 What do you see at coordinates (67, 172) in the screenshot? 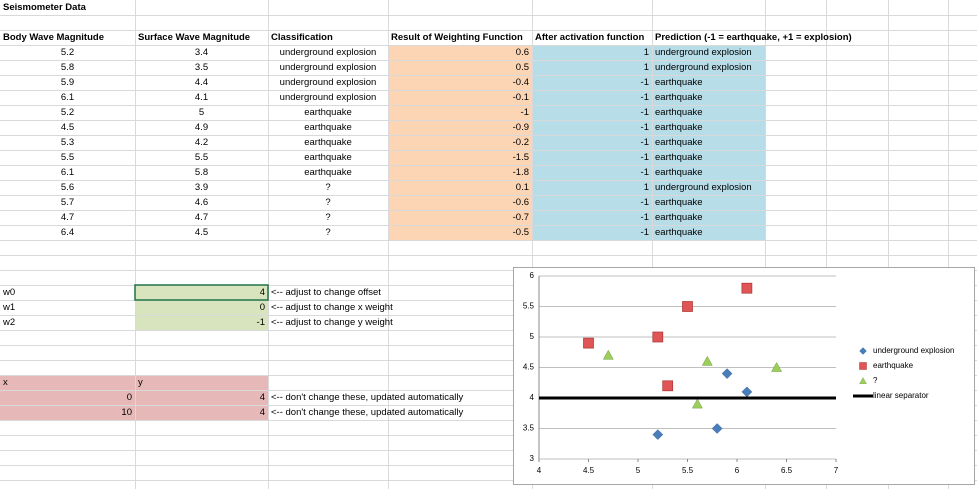
I see `cell: 6.1` at bounding box center [67, 172].